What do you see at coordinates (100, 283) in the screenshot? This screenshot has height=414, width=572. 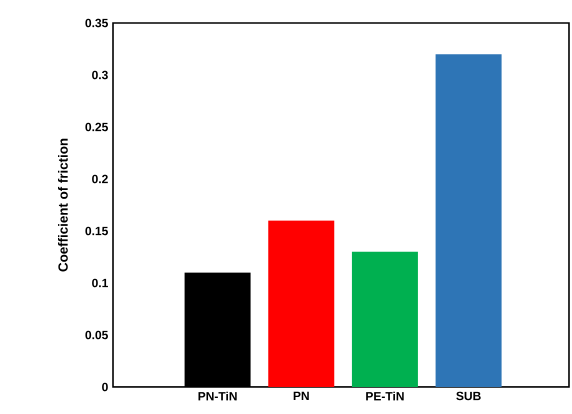 I see `y-tick-label: 0.1` at bounding box center [100, 283].